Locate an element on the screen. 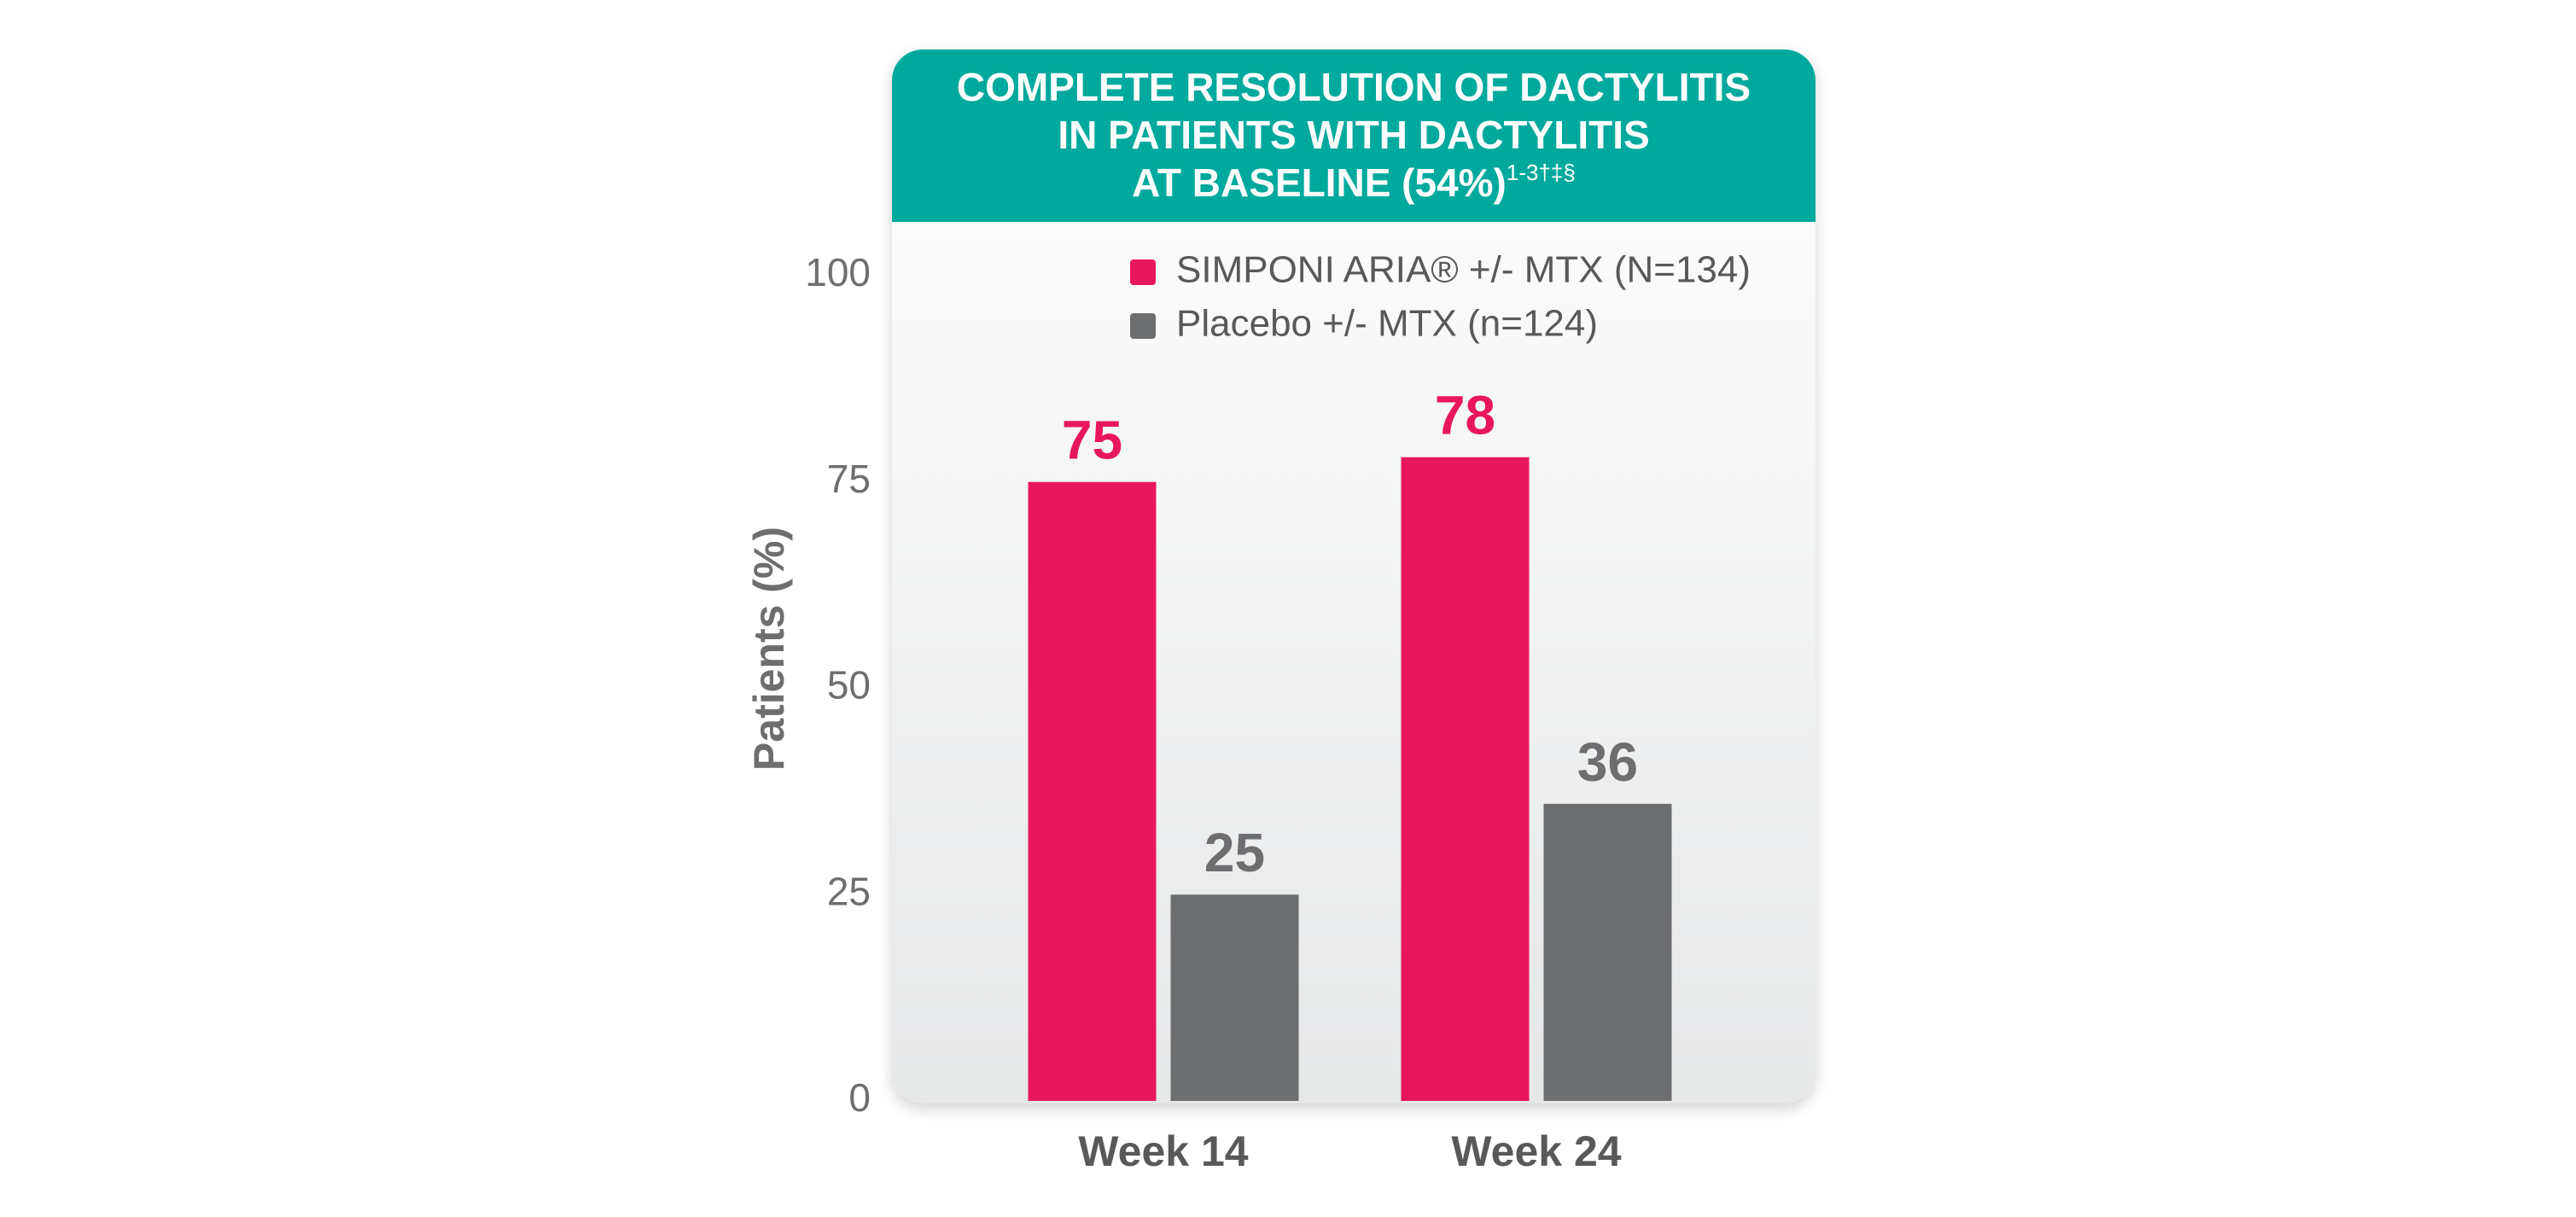  legend-label: SIMPONI ARIA® +/- MTX (N=134) is located at coordinates (1463, 270).